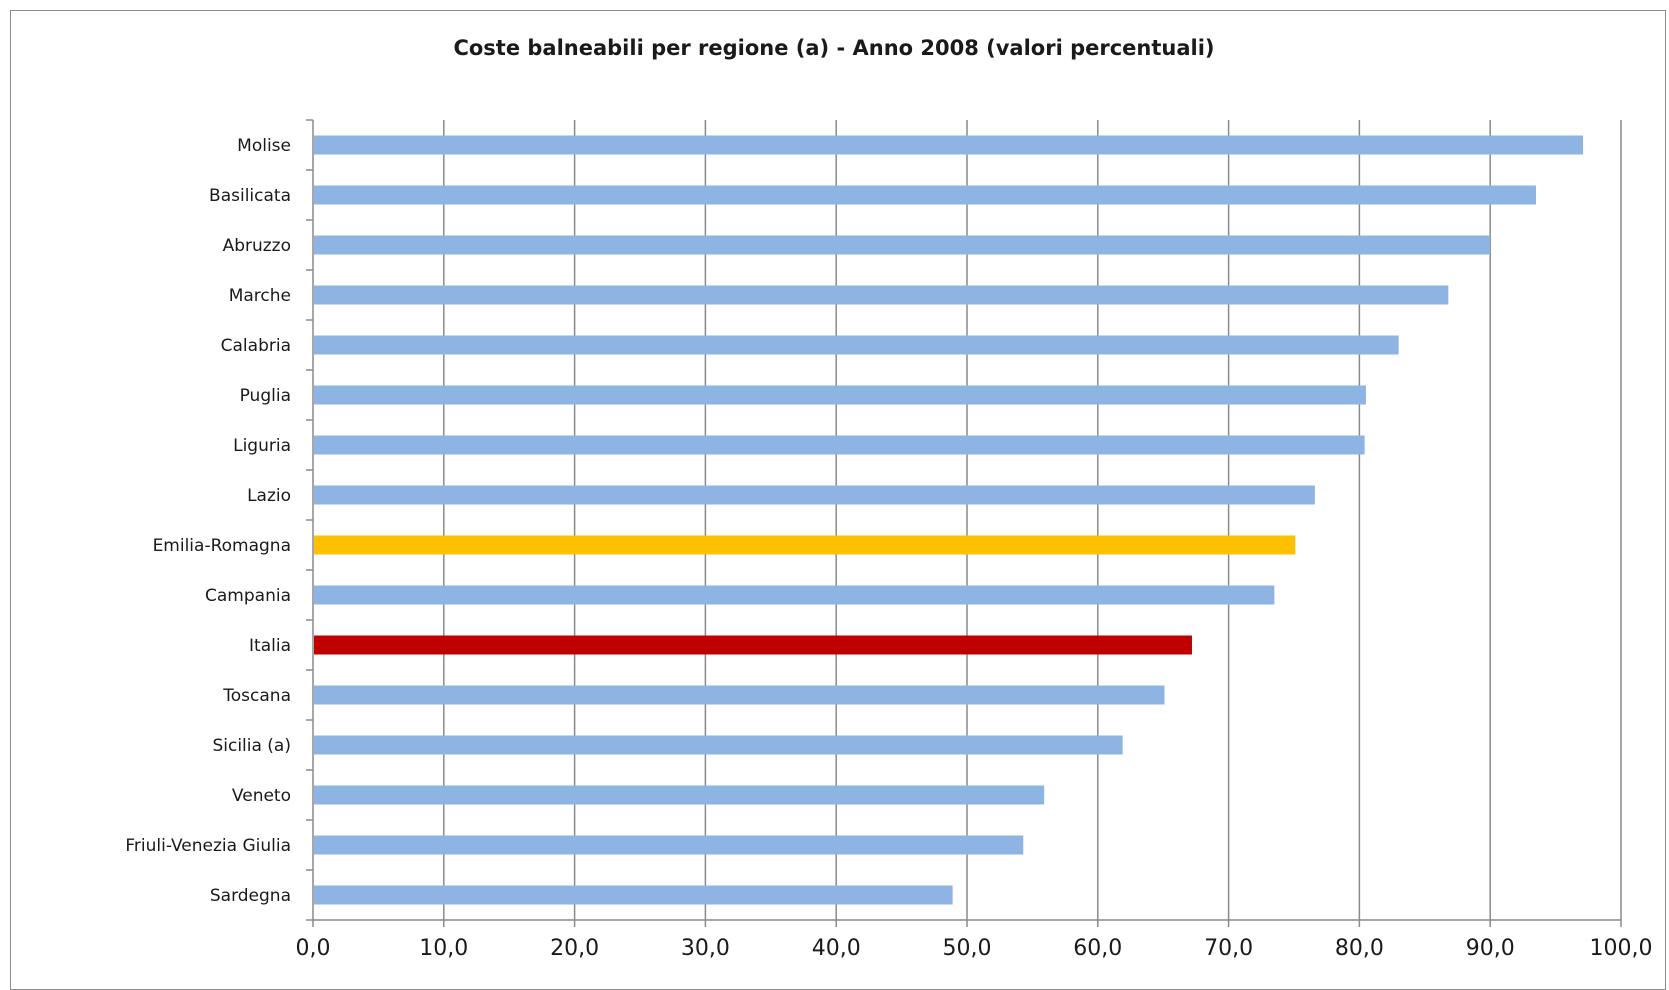 This screenshot has width=1669, height=990. What do you see at coordinates (248, 596) in the screenshot?
I see `category-label: Campania` at bounding box center [248, 596].